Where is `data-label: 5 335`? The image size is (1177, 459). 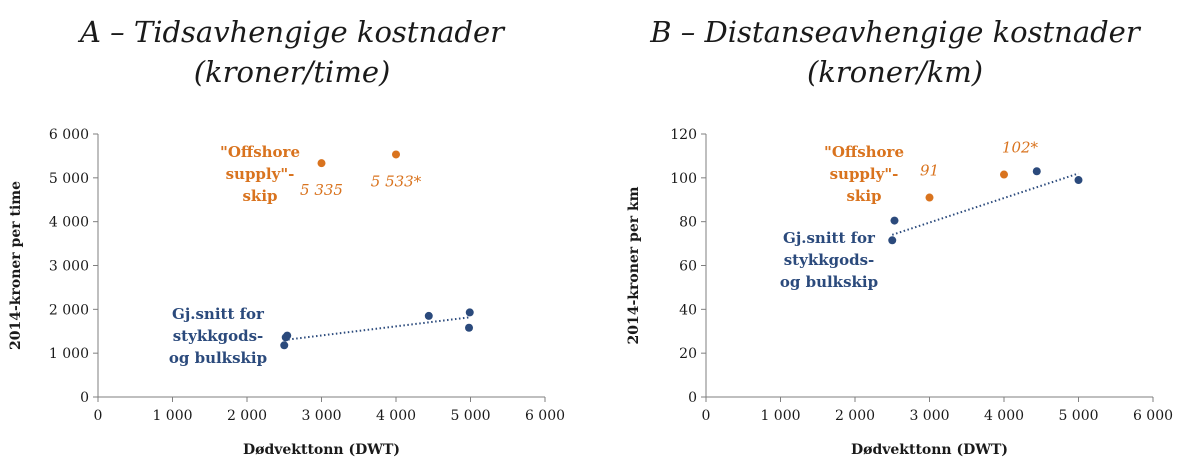
data-label: 5 335 is located at coordinates (321, 190).